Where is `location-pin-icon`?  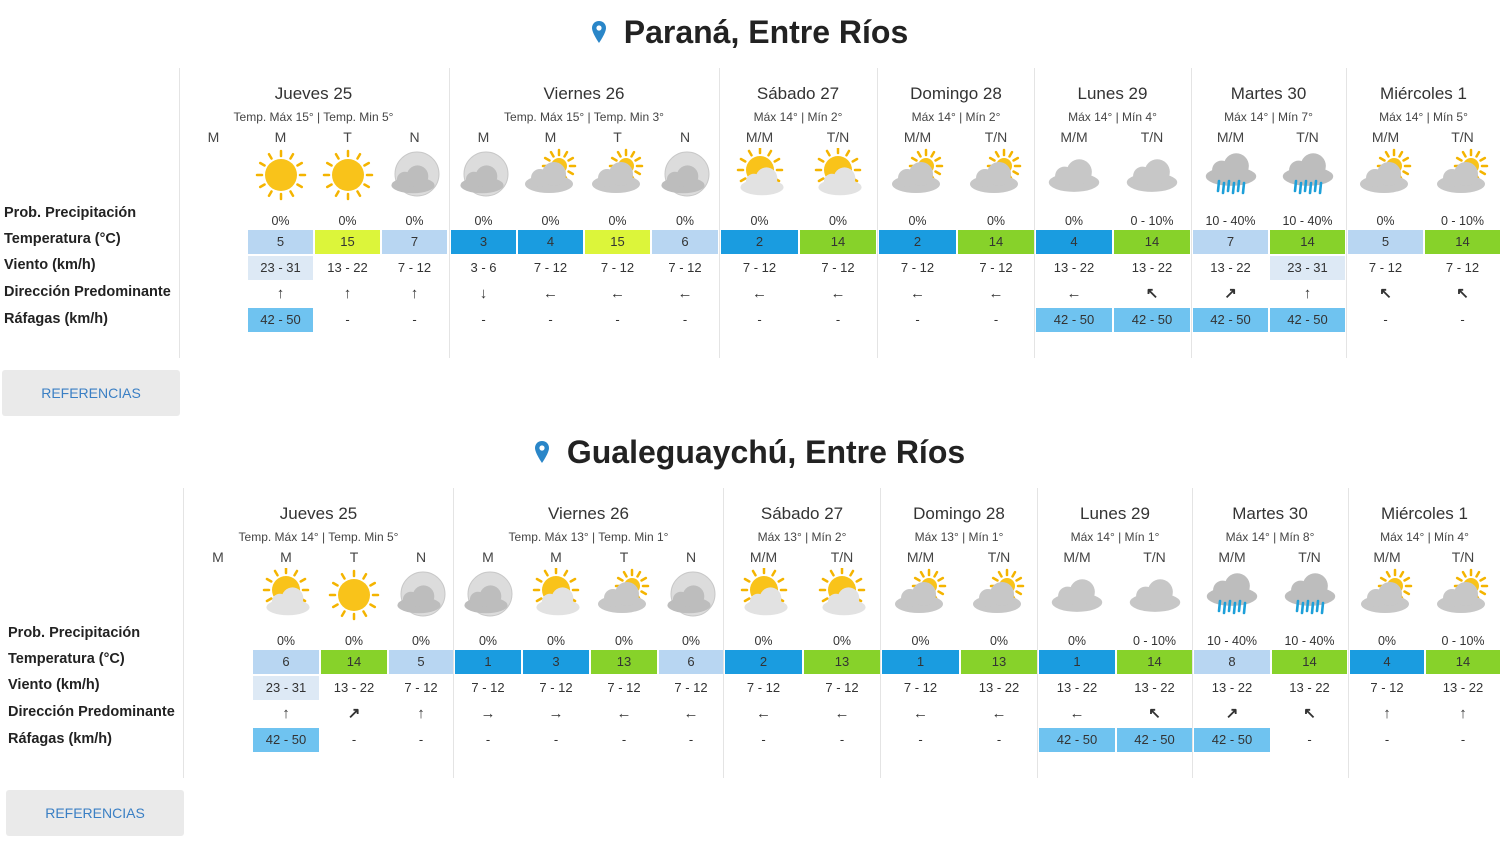
location-pin-icon is located at coordinates (541, 452).